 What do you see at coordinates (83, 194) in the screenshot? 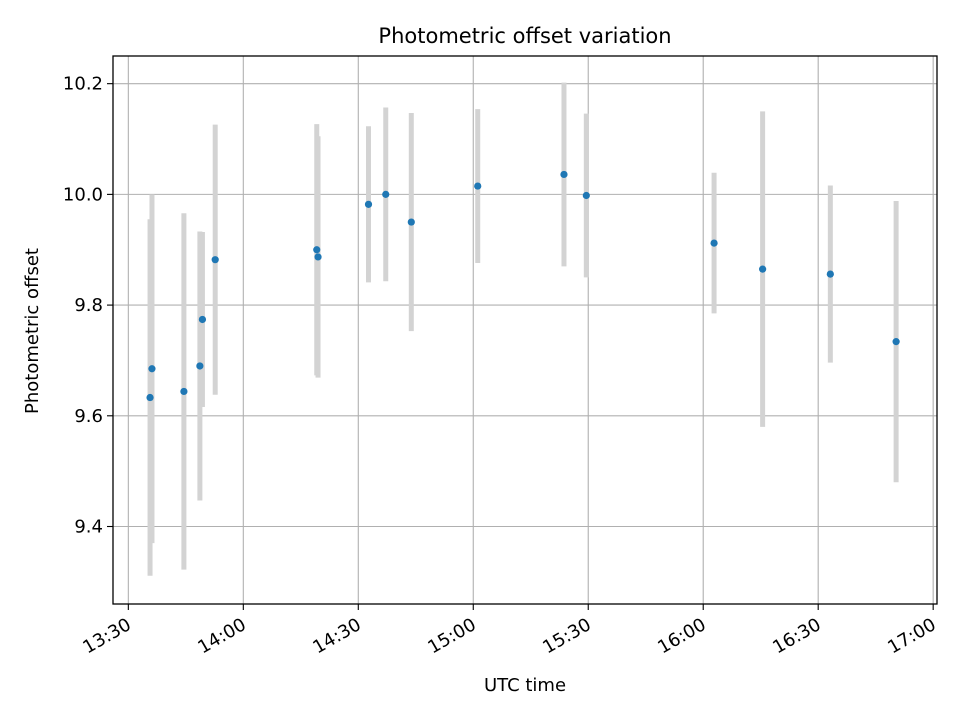
I see `y-tick-label: 10.0` at bounding box center [83, 194].